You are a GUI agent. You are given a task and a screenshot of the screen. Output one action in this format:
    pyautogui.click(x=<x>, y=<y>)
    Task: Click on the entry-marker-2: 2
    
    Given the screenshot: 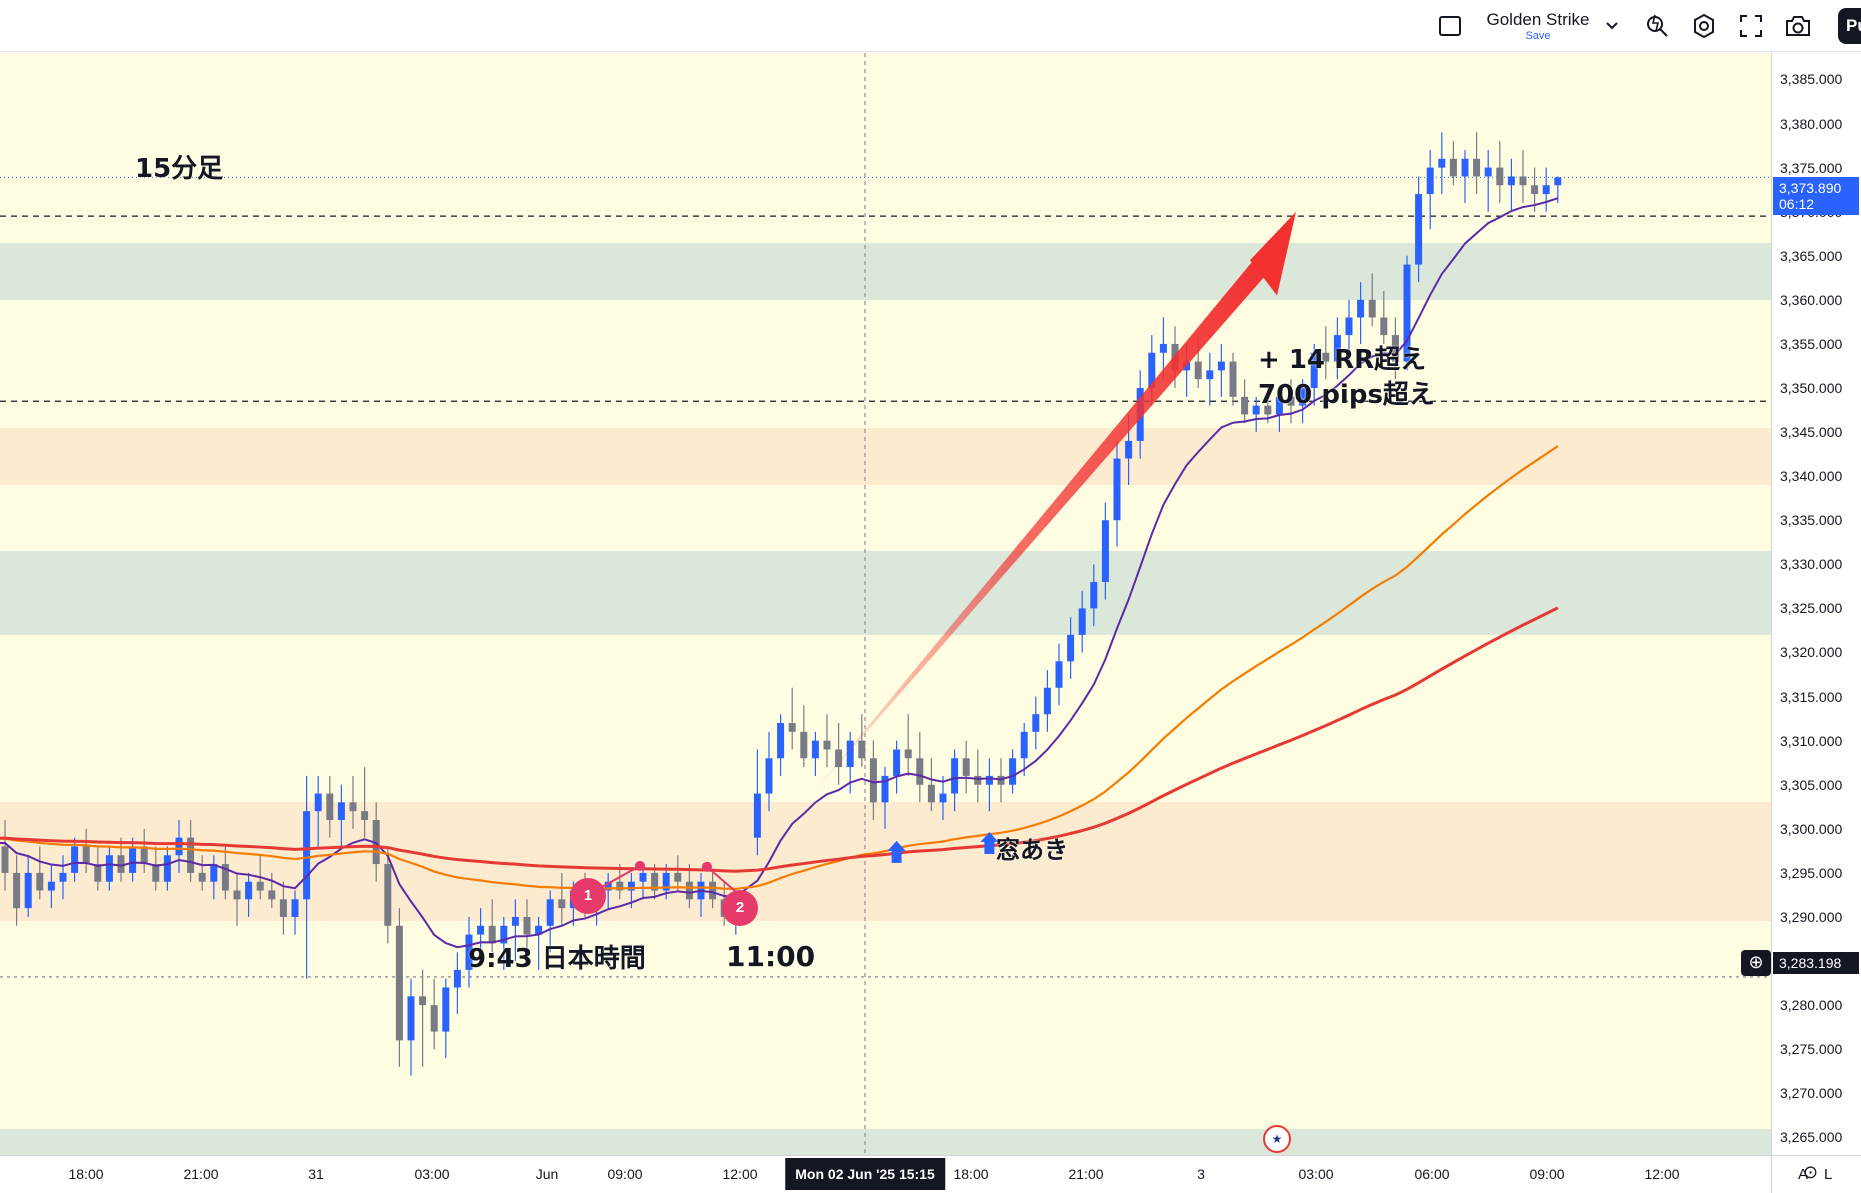 What is the action you would take?
    pyautogui.click(x=740, y=908)
    